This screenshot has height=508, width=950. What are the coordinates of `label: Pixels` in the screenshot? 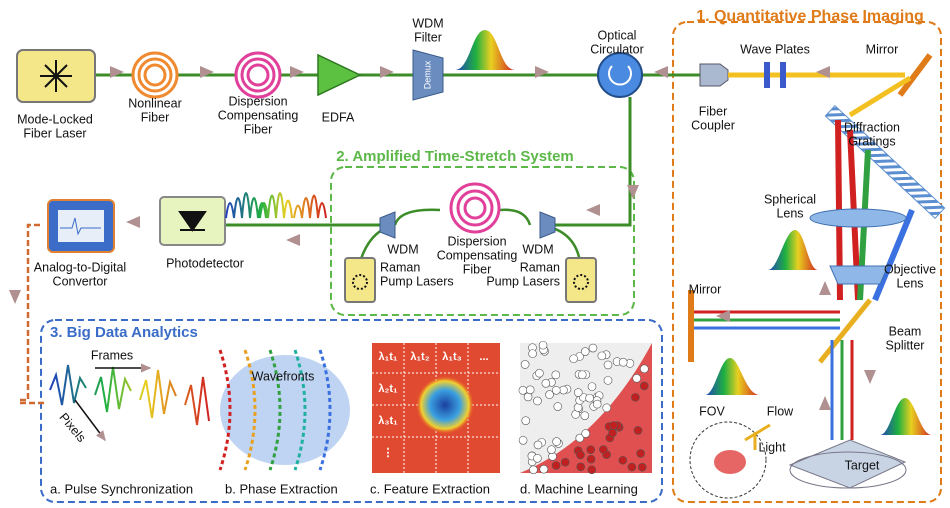 It's located at (72, 427).